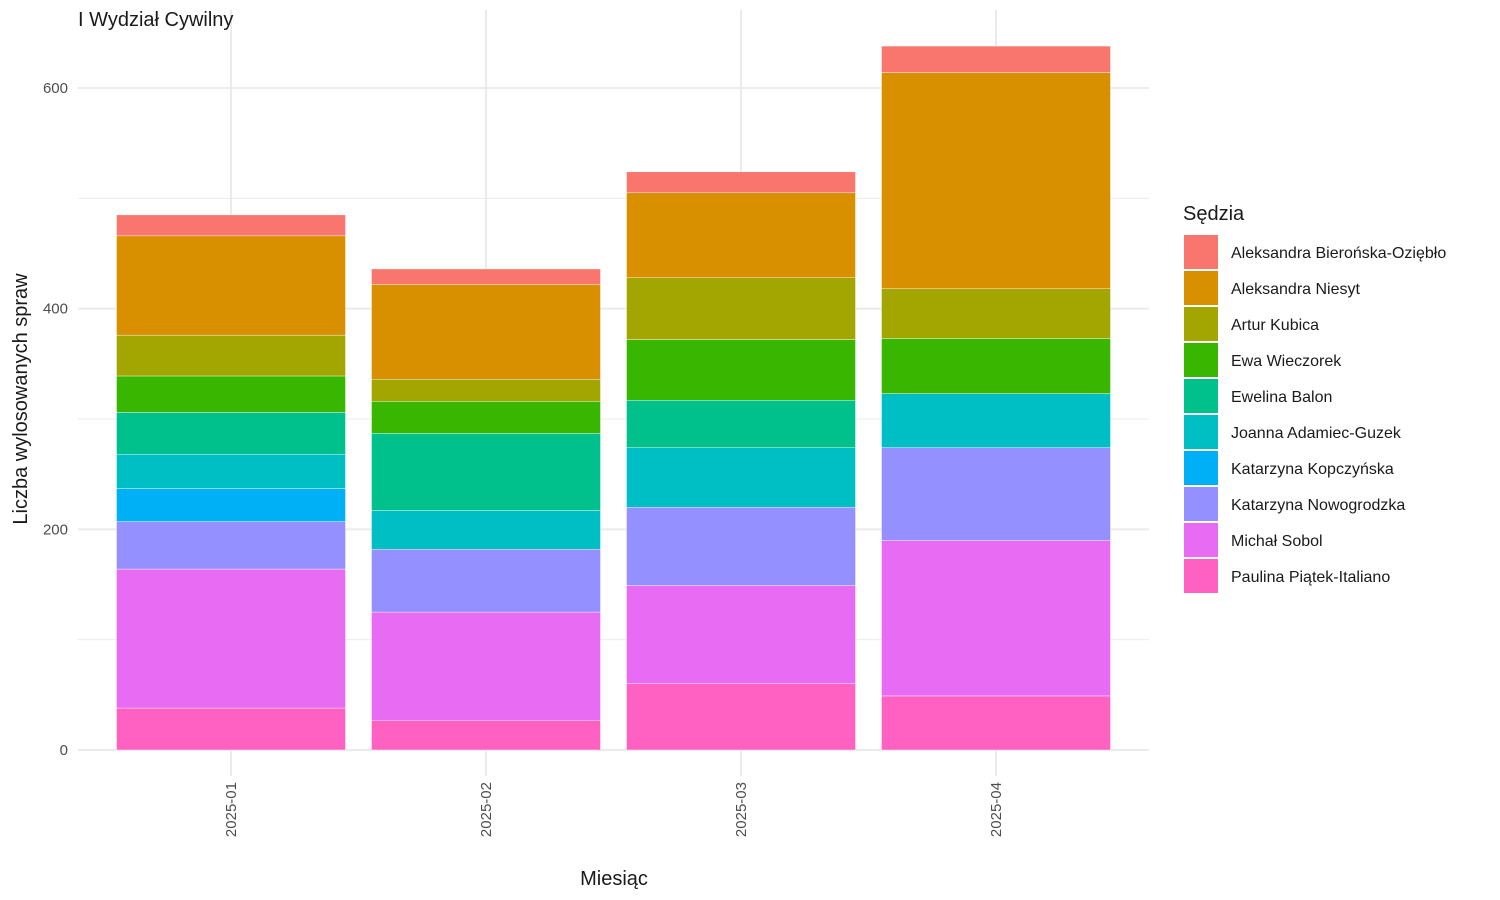 This screenshot has height=900, width=1500. I want to click on y-tick-label: 200, so click(55, 529).